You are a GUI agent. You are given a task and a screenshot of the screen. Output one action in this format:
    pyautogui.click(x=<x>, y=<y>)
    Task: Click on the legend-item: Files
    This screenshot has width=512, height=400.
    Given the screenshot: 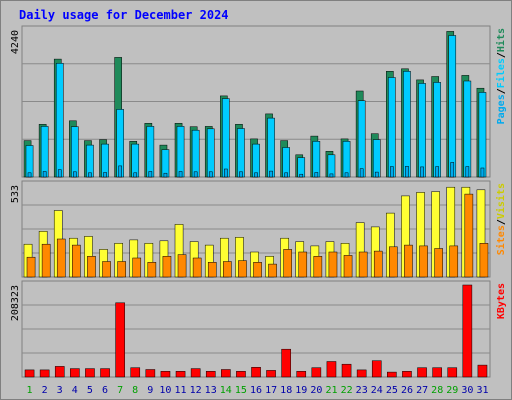 What is the action you would take?
    pyautogui.click(x=501, y=73)
    